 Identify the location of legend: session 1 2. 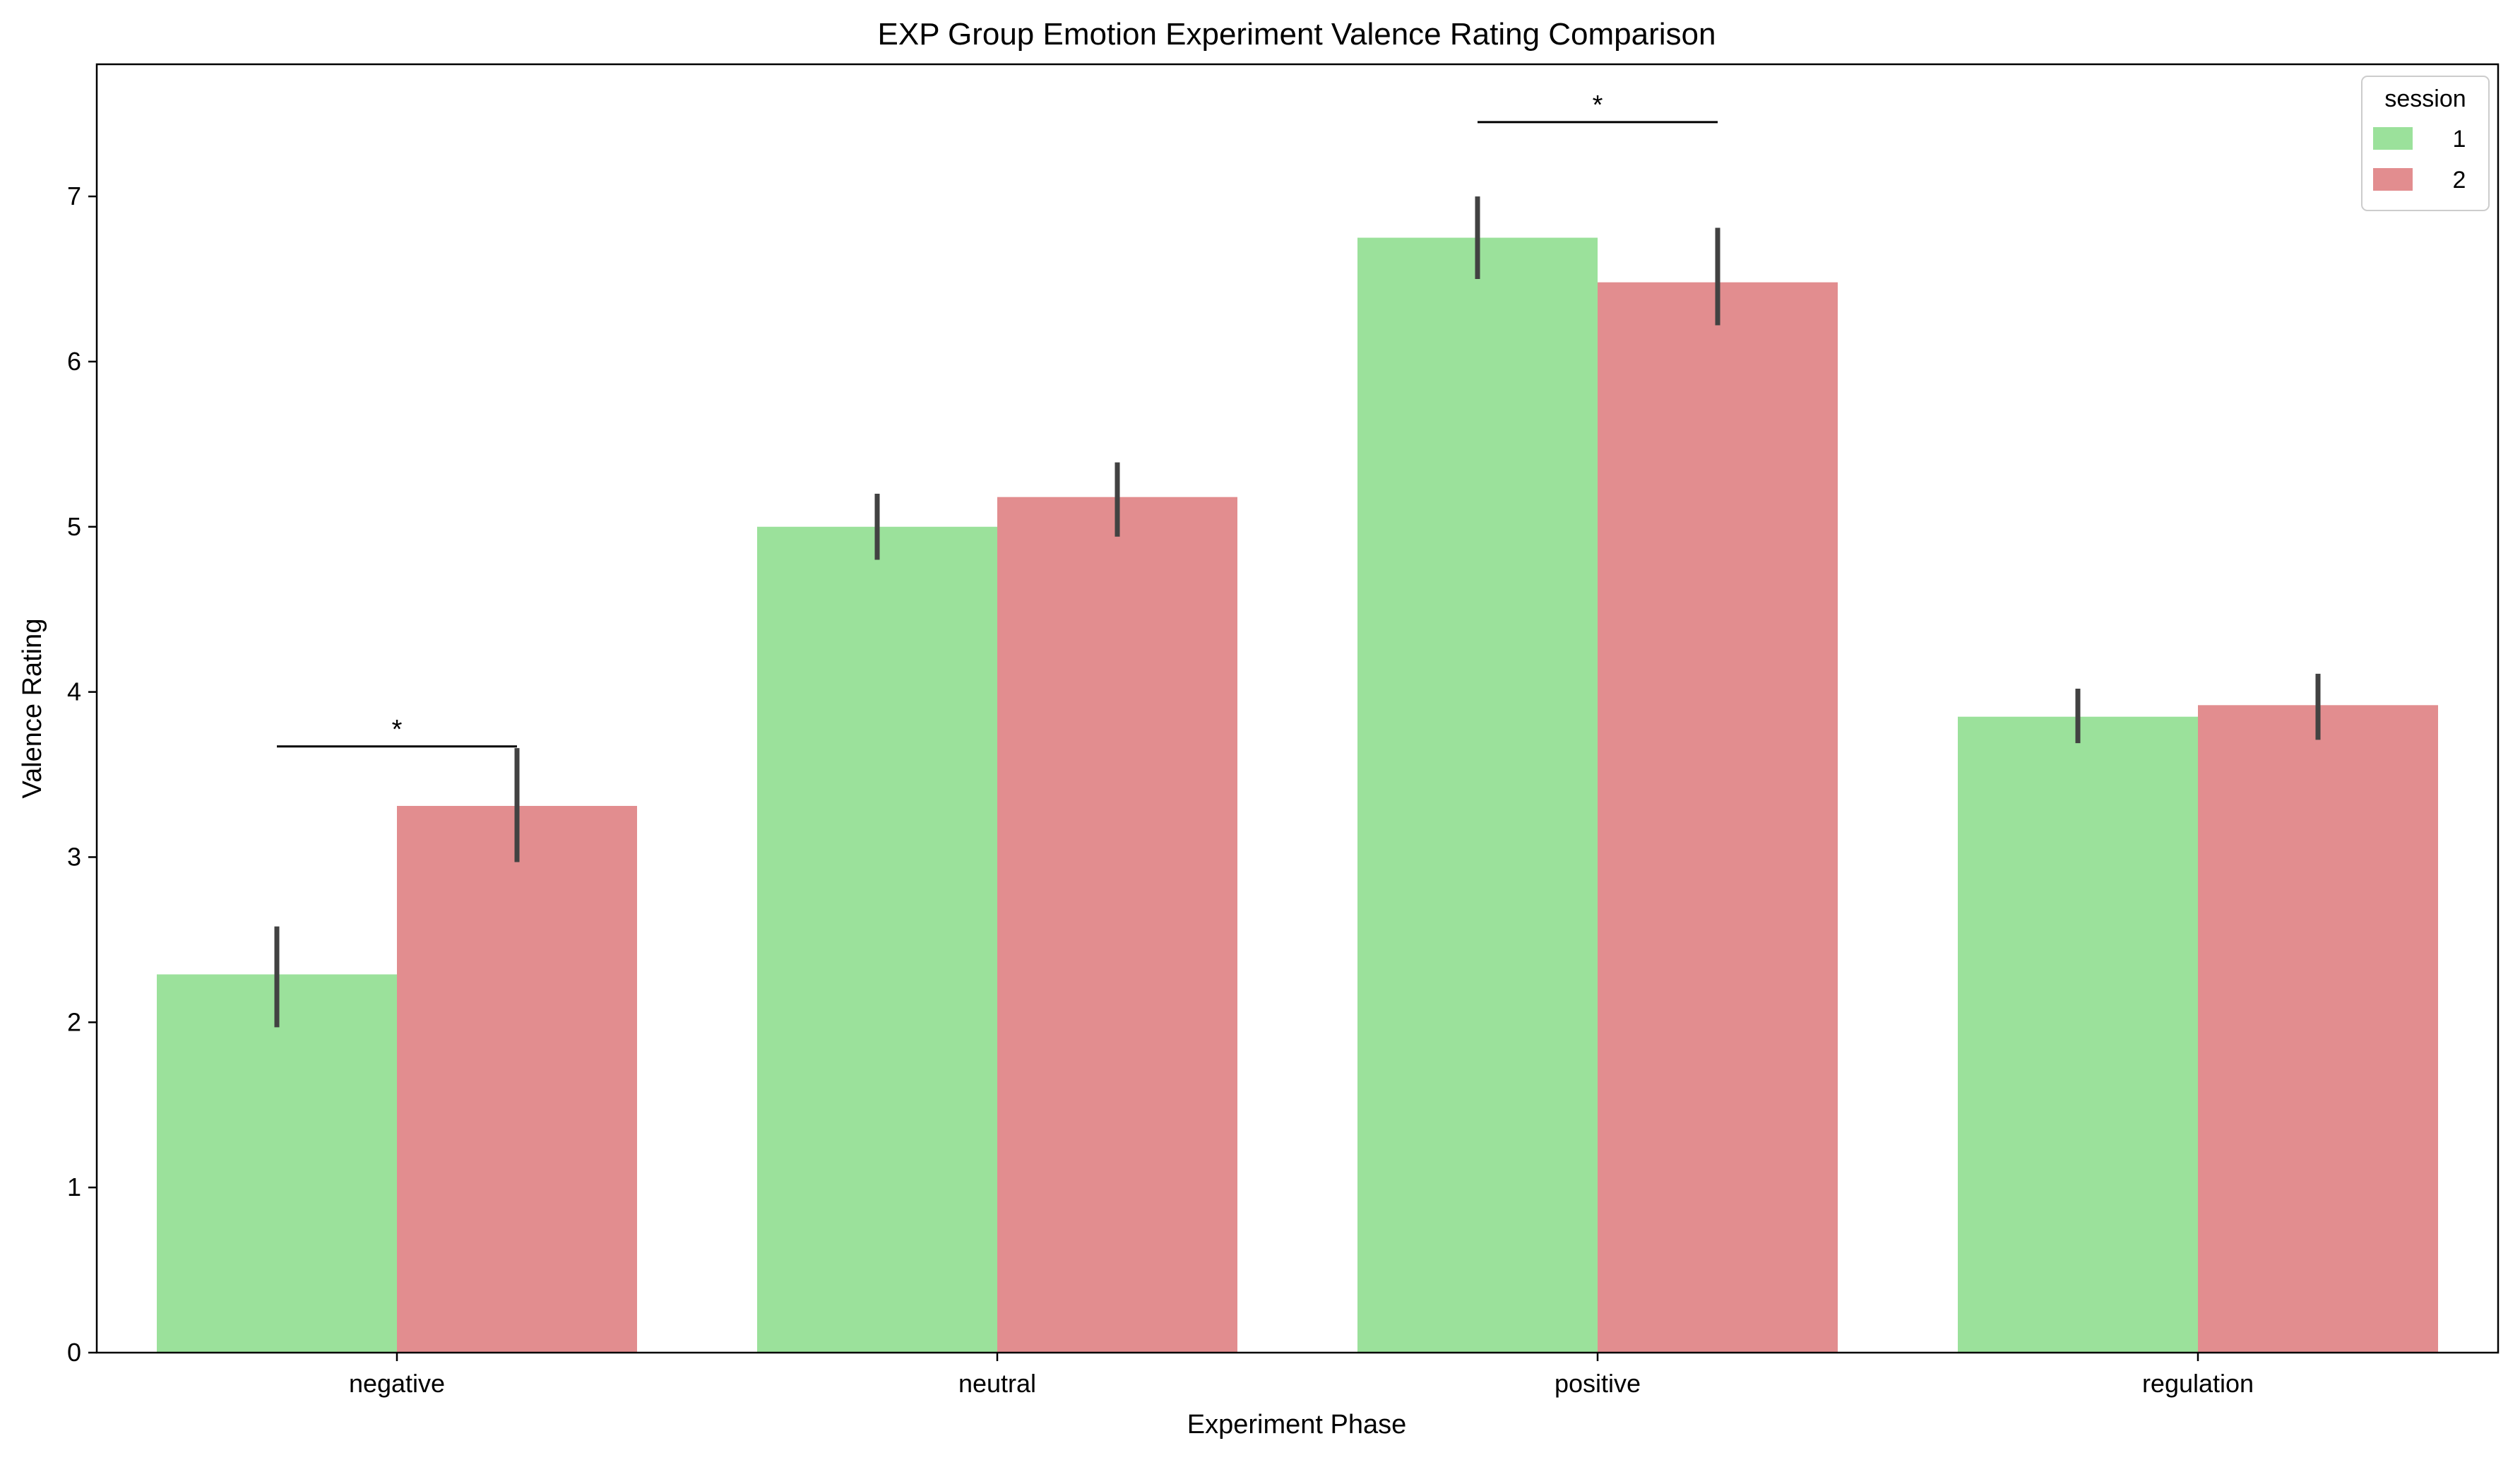
(2426, 143).